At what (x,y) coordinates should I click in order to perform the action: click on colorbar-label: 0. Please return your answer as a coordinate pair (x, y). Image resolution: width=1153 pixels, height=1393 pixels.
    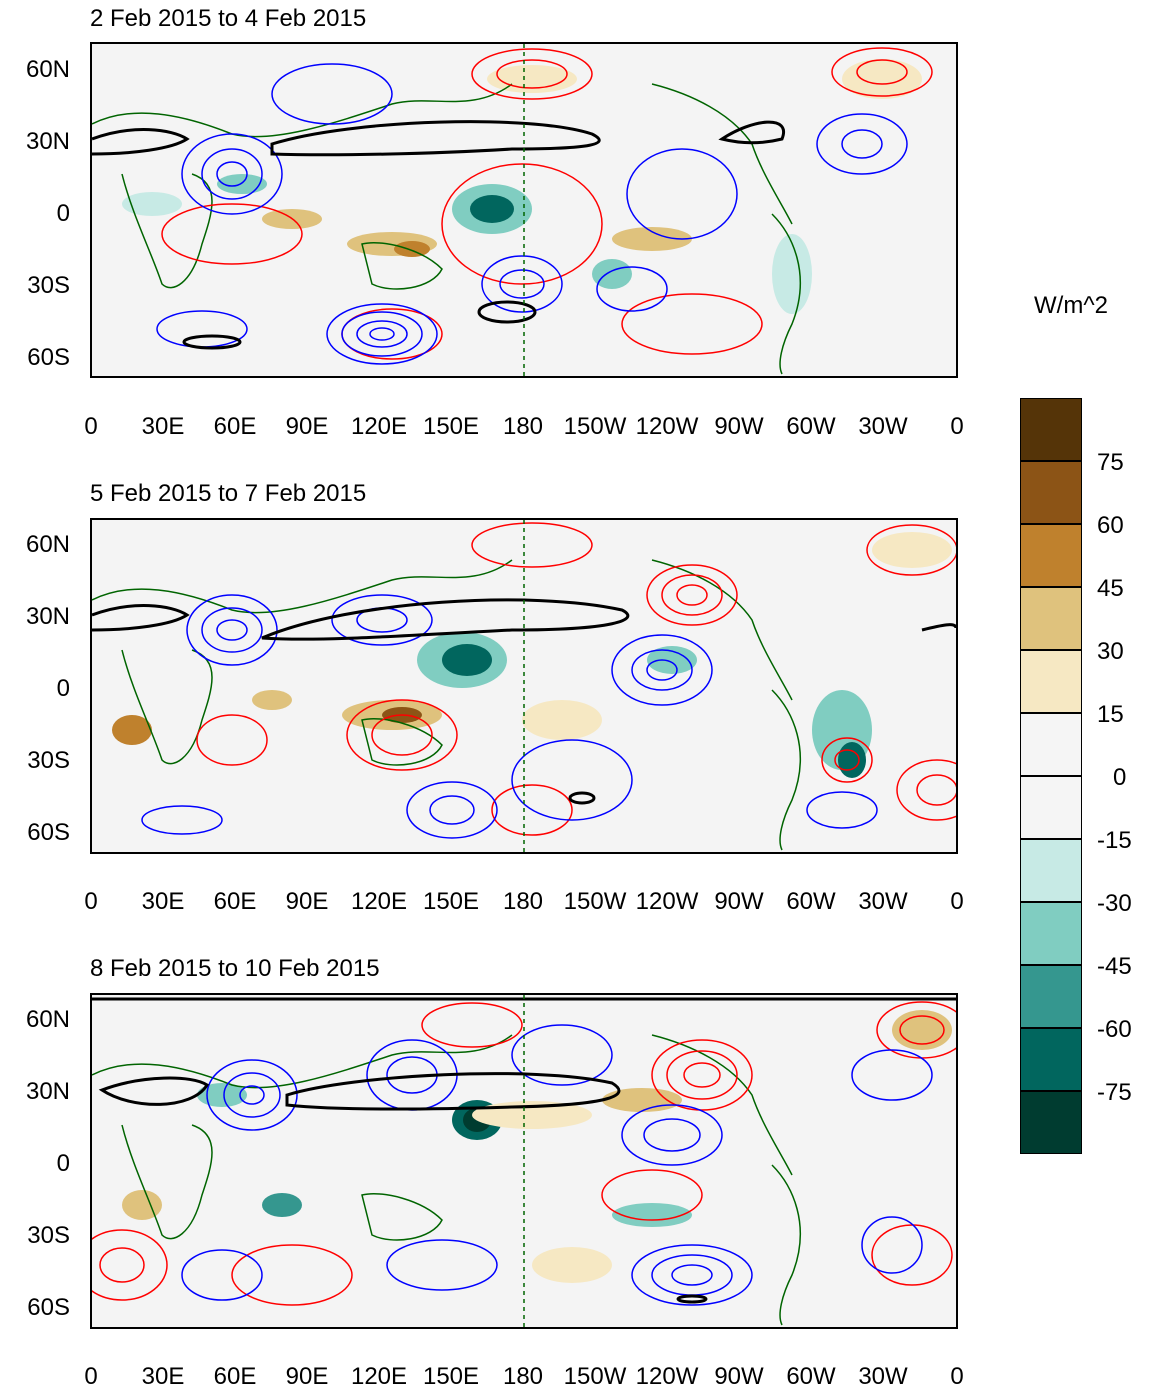
    Looking at the image, I should click on (1120, 777).